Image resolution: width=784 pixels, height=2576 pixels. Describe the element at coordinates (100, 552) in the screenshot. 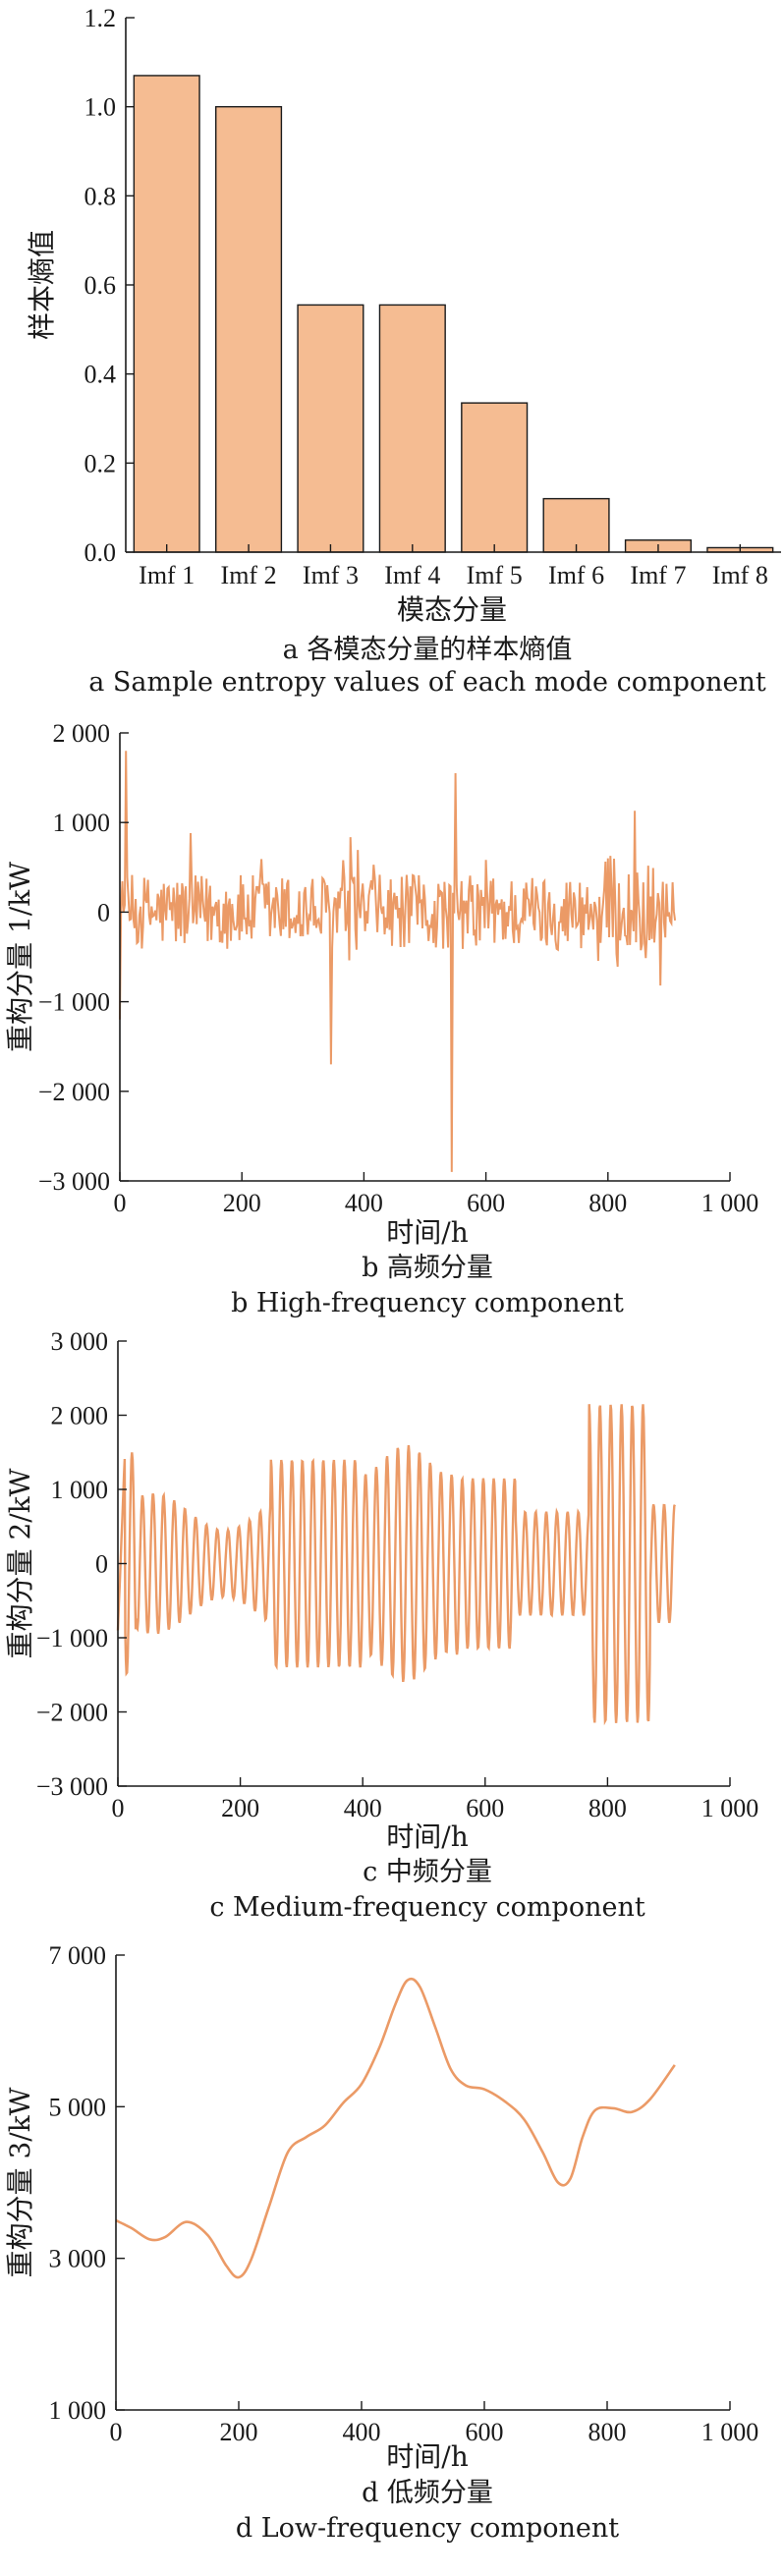

I see `y-tick-label: 0.0` at that location.